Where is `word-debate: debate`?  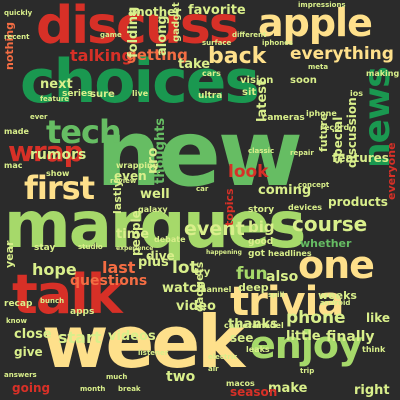 word-debate: debate is located at coordinates (170, 239).